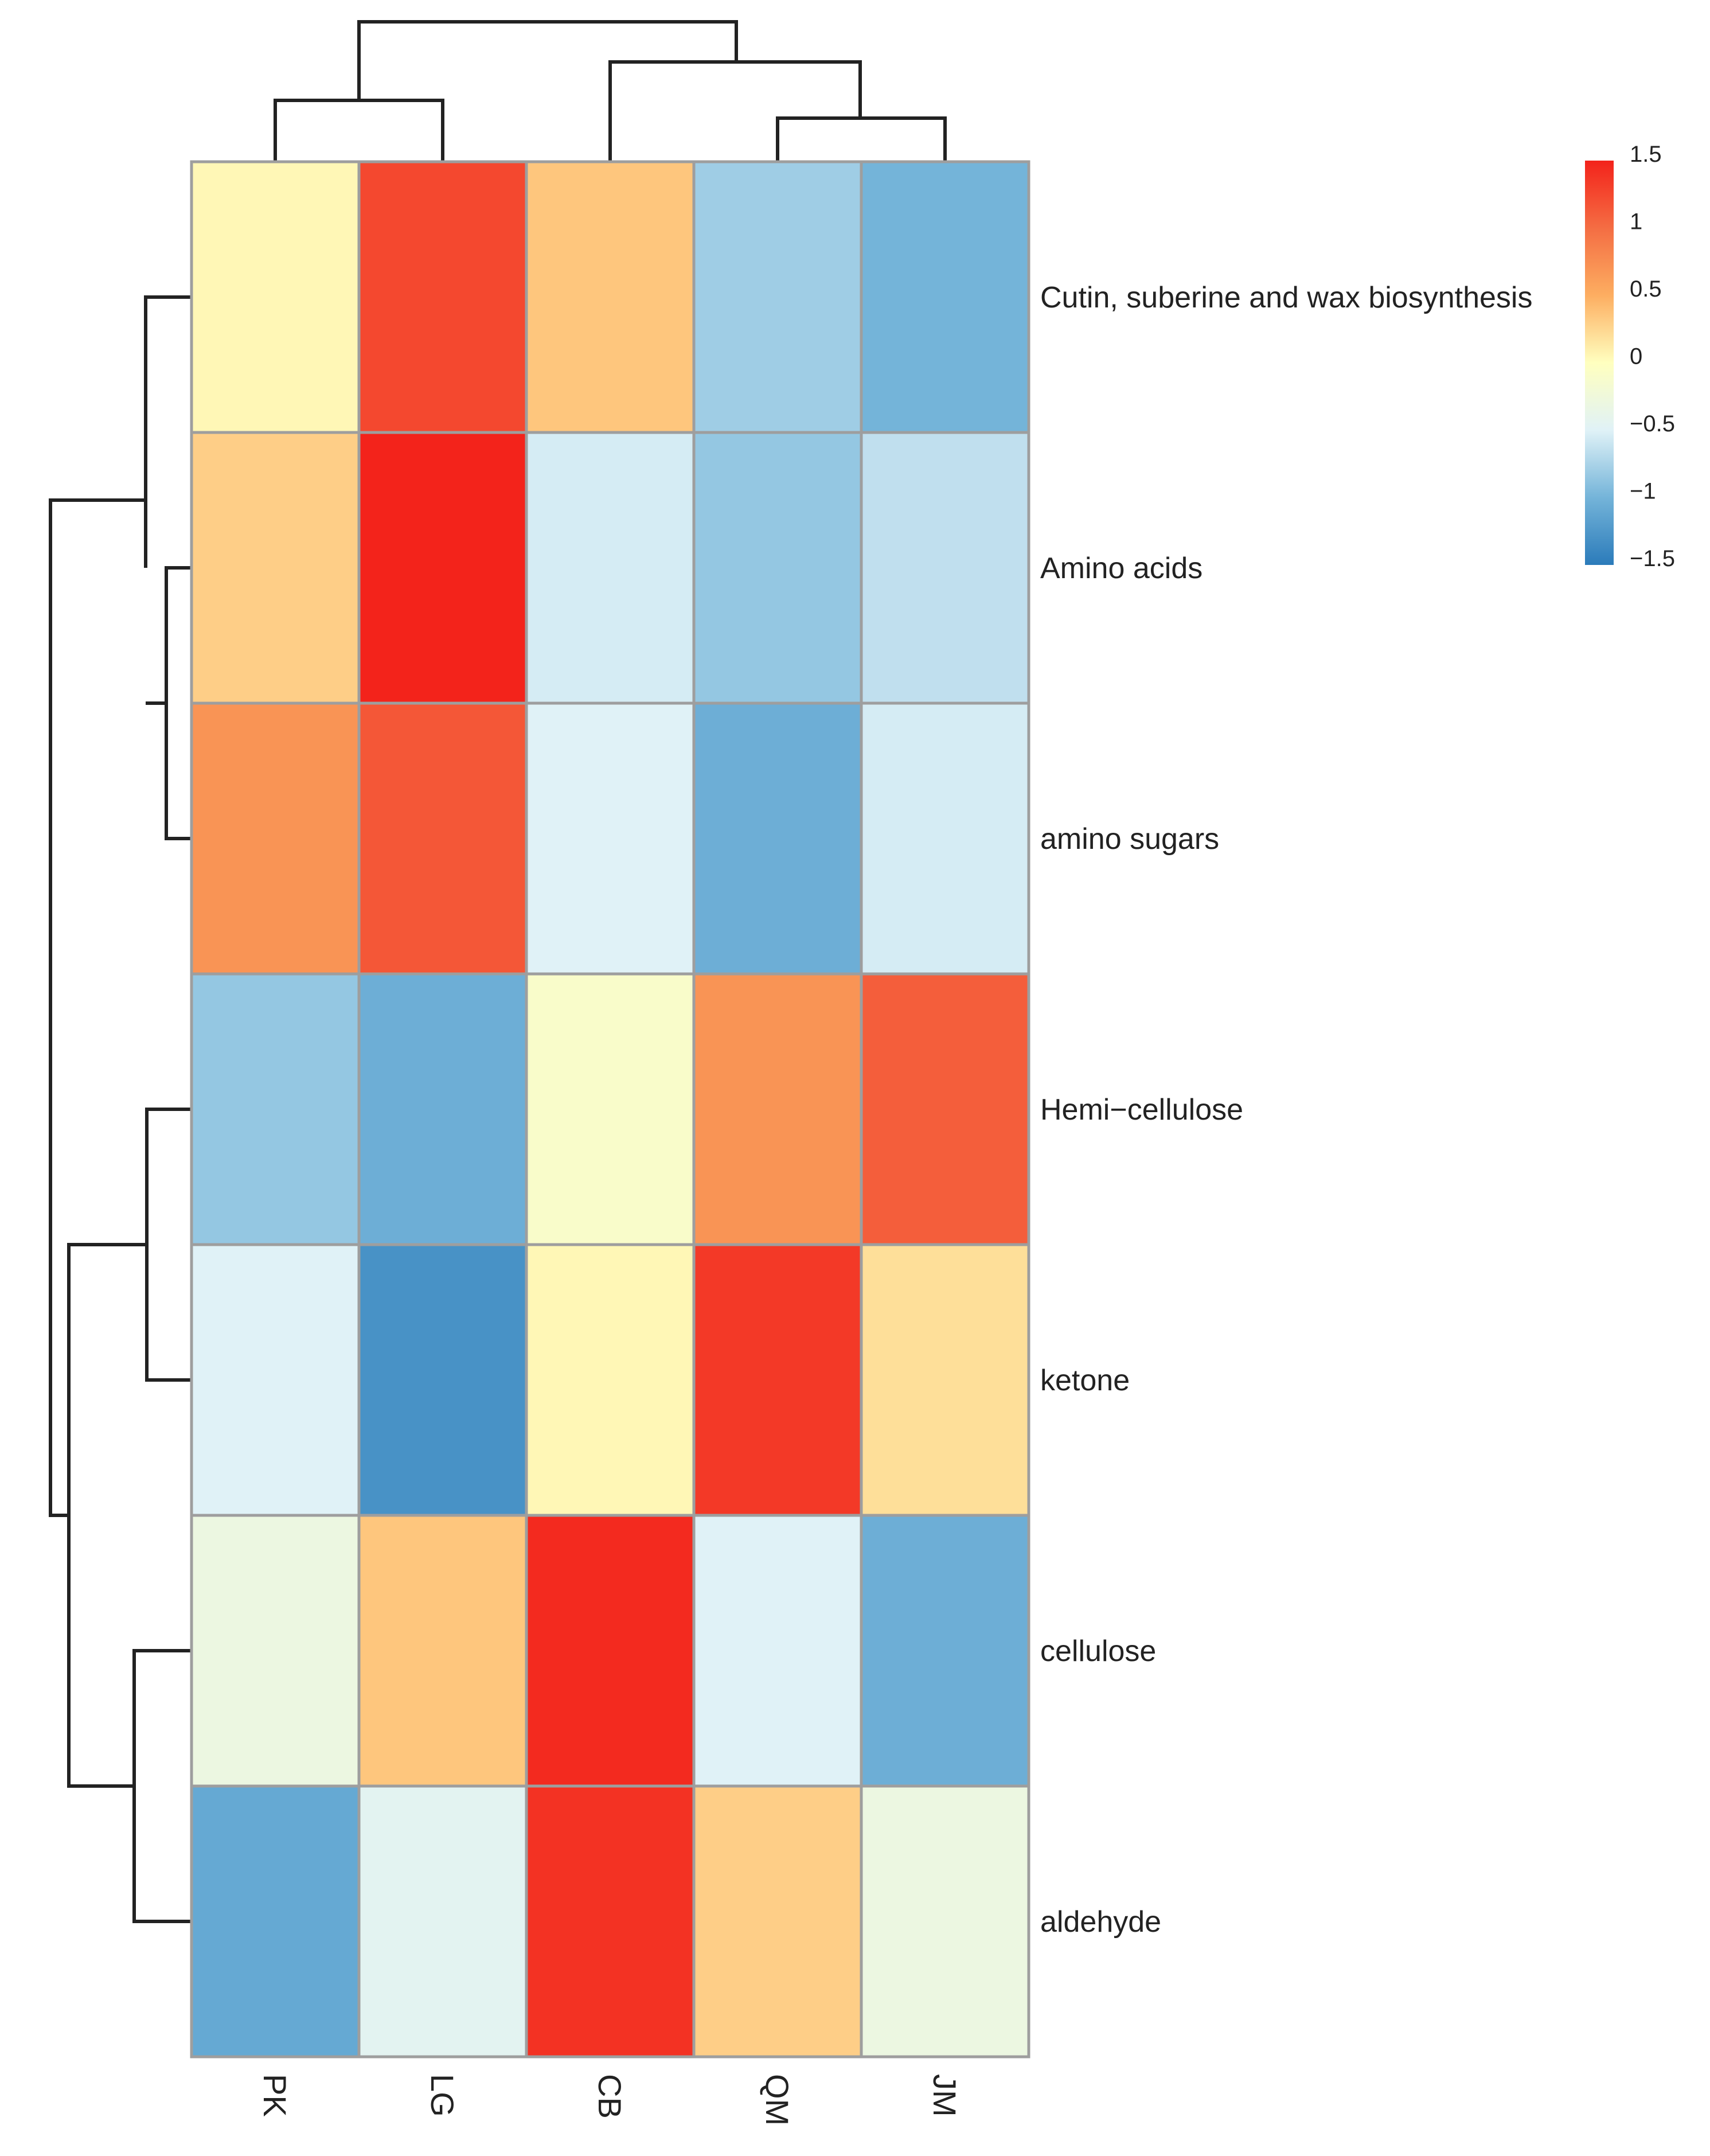 The image size is (1710, 2156). I want to click on heatmap-cell-aldehyde-qm, so click(777, 1921).